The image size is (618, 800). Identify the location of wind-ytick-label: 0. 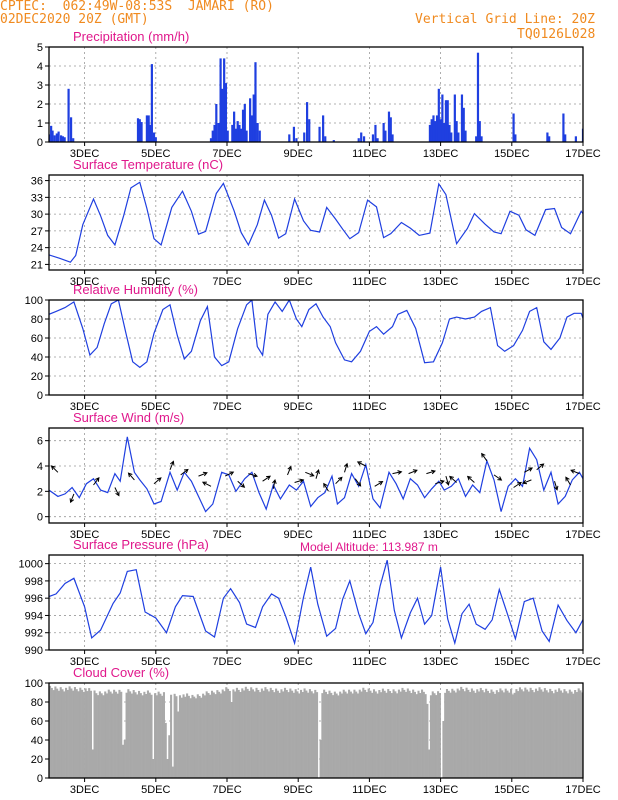
(40, 518).